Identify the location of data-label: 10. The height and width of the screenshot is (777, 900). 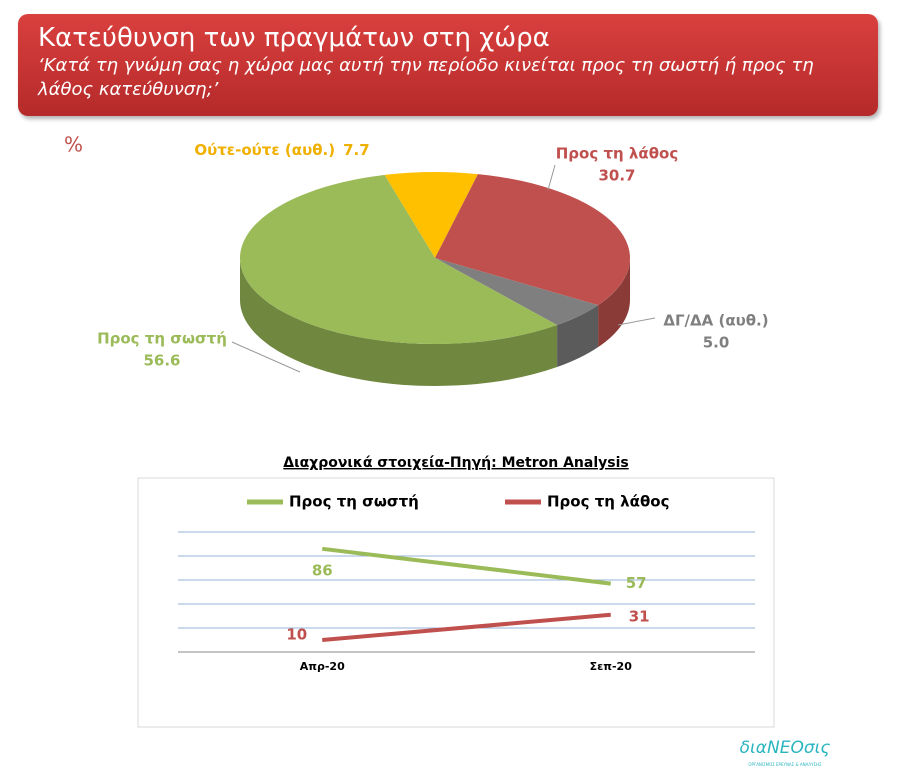
(296, 635).